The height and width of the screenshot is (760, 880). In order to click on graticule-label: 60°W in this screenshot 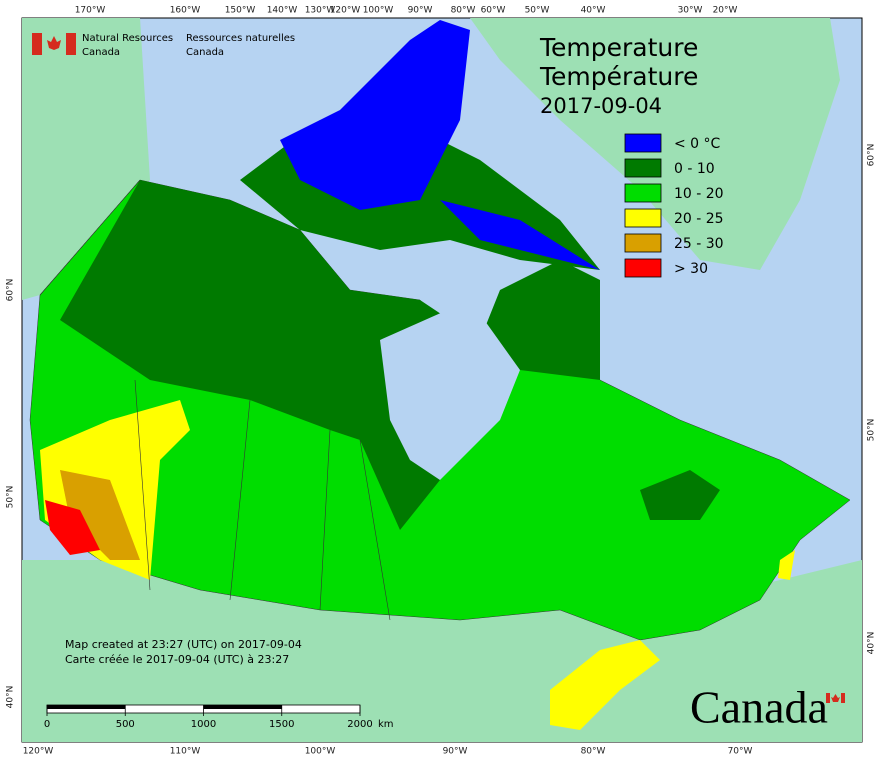, I will do `click(493, 11)`.